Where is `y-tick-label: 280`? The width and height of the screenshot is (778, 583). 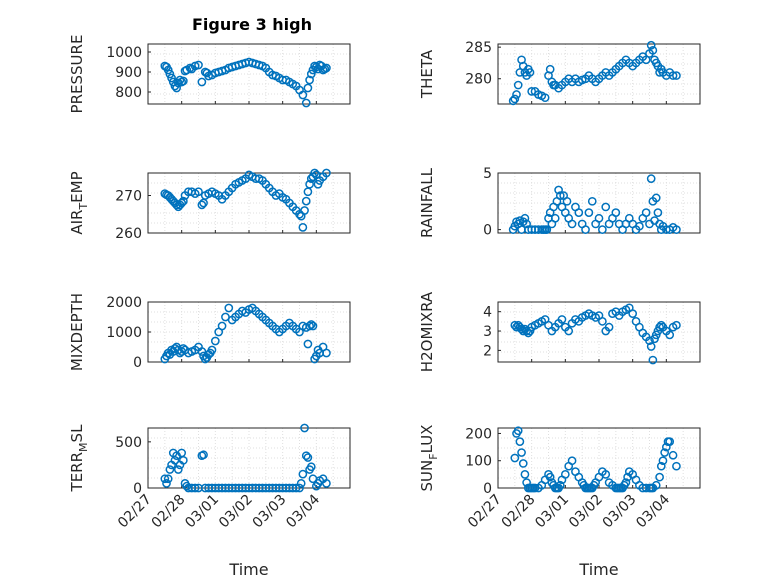 y-tick-label: 280 is located at coordinates (478, 80).